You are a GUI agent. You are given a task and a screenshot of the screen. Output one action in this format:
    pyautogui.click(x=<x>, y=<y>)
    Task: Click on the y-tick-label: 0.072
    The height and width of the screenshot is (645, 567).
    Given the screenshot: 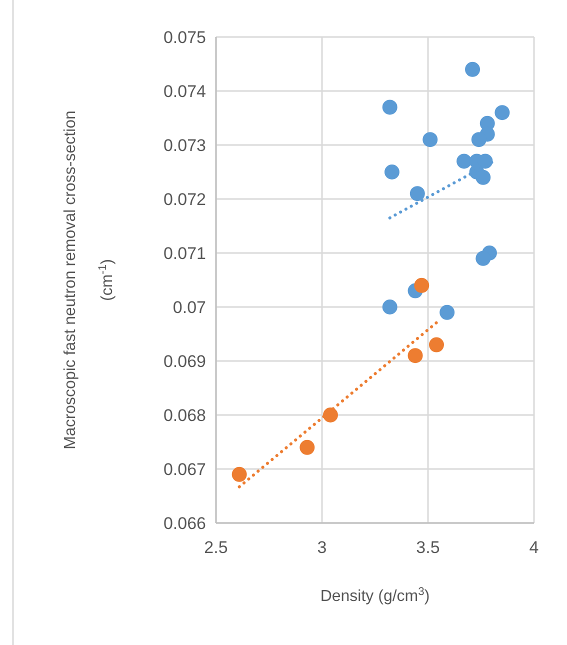 What is the action you would take?
    pyautogui.click(x=184, y=199)
    